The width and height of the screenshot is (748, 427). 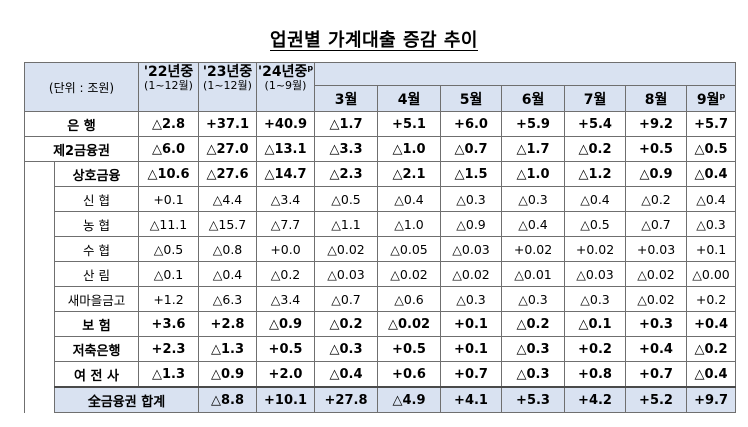 What do you see at coordinates (286, 249) in the screenshot?
I see `value-cell: +0.0` at bounding box center [286, 249].